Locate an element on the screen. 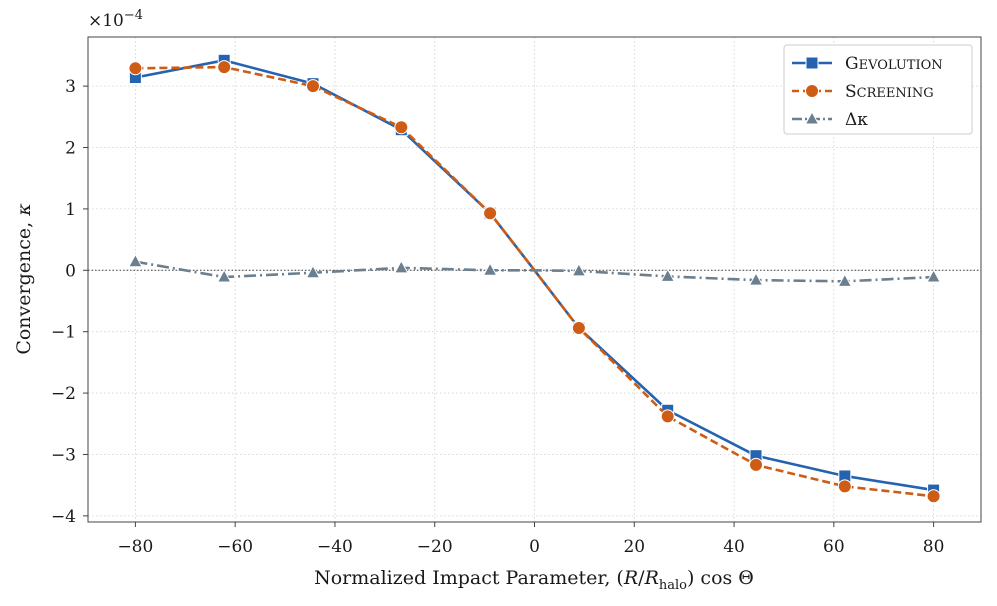  y-tick-label: 0 is located at coordinates (70, 271).